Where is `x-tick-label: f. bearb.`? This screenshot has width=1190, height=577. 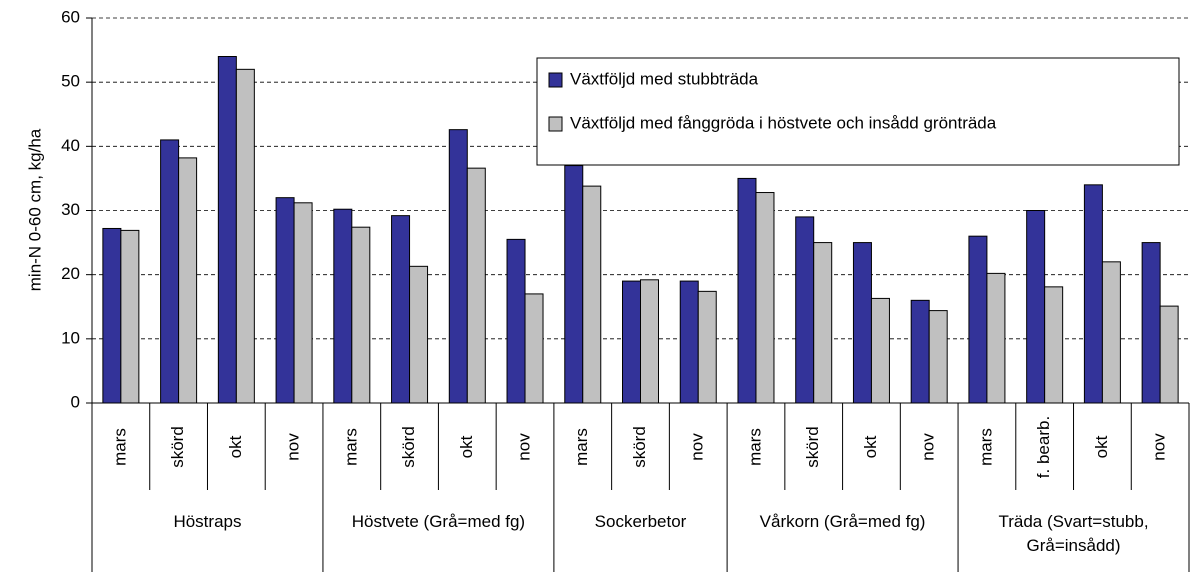 x-tick-label: f. bearb. is located at coordinates (1043, 447).